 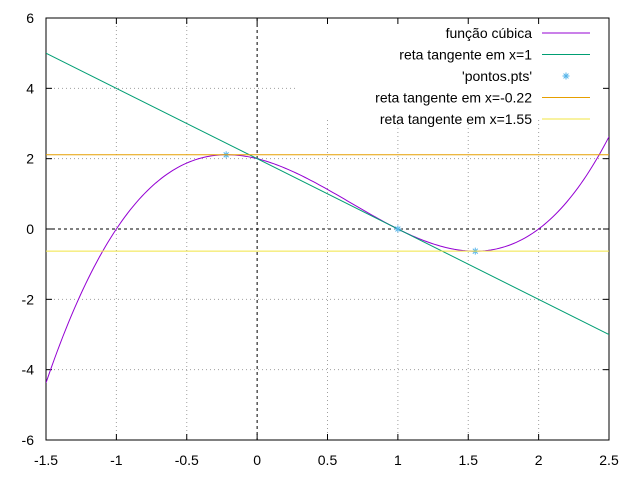 I want to click on y-tick-label: -6, so click(x=28, y=440).